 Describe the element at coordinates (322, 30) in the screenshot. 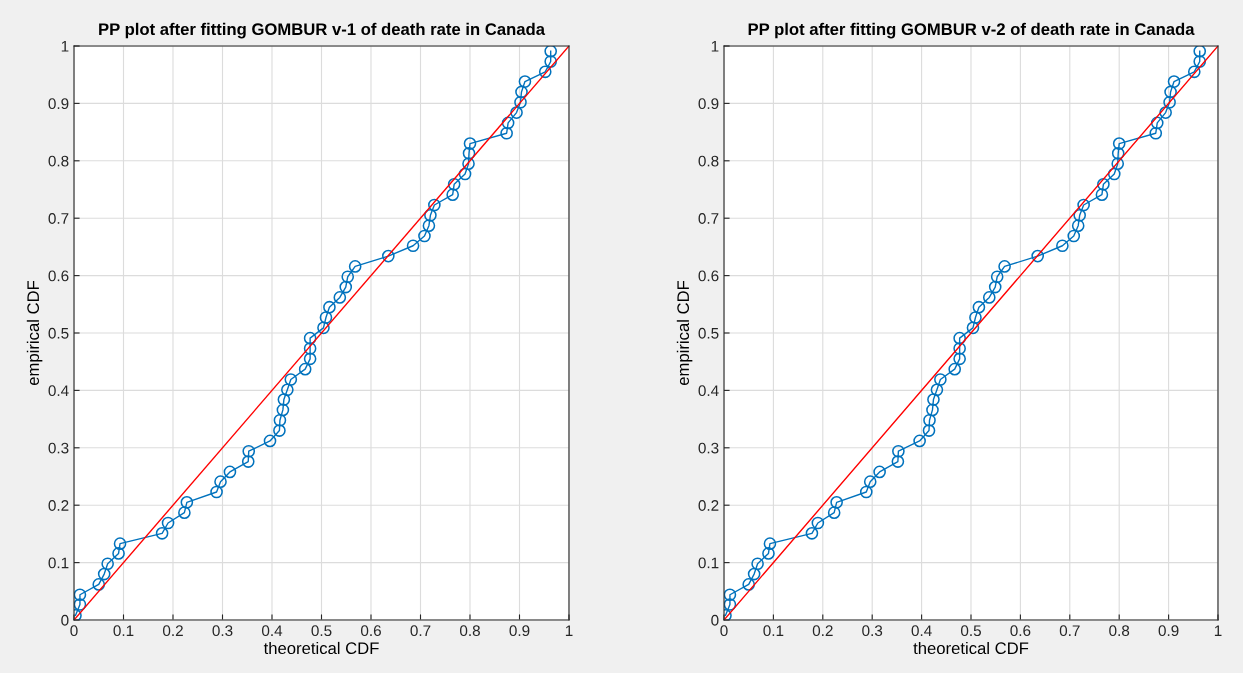

I see `chart-title: PP plot after fitting GOMBUR v-1 of death rate in Canada` at that location.